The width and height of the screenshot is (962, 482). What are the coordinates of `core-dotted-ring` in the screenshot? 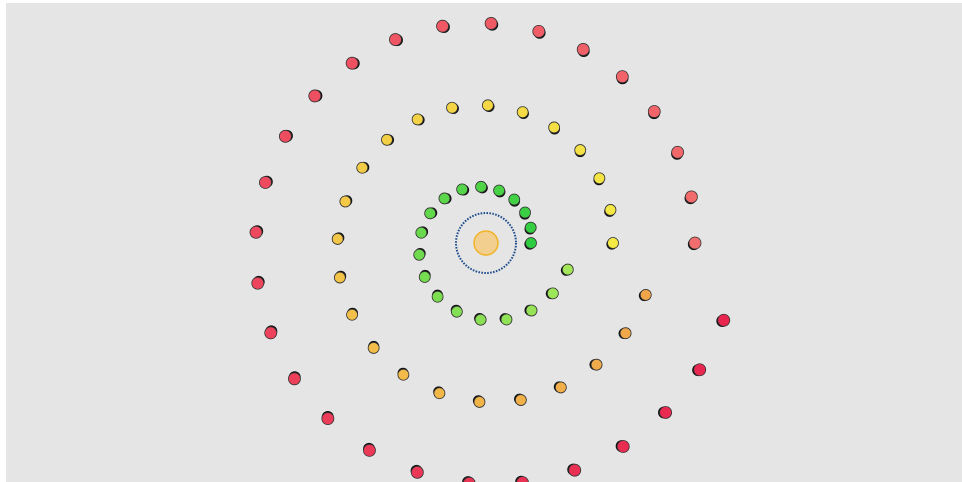 It's located at (486, 243).